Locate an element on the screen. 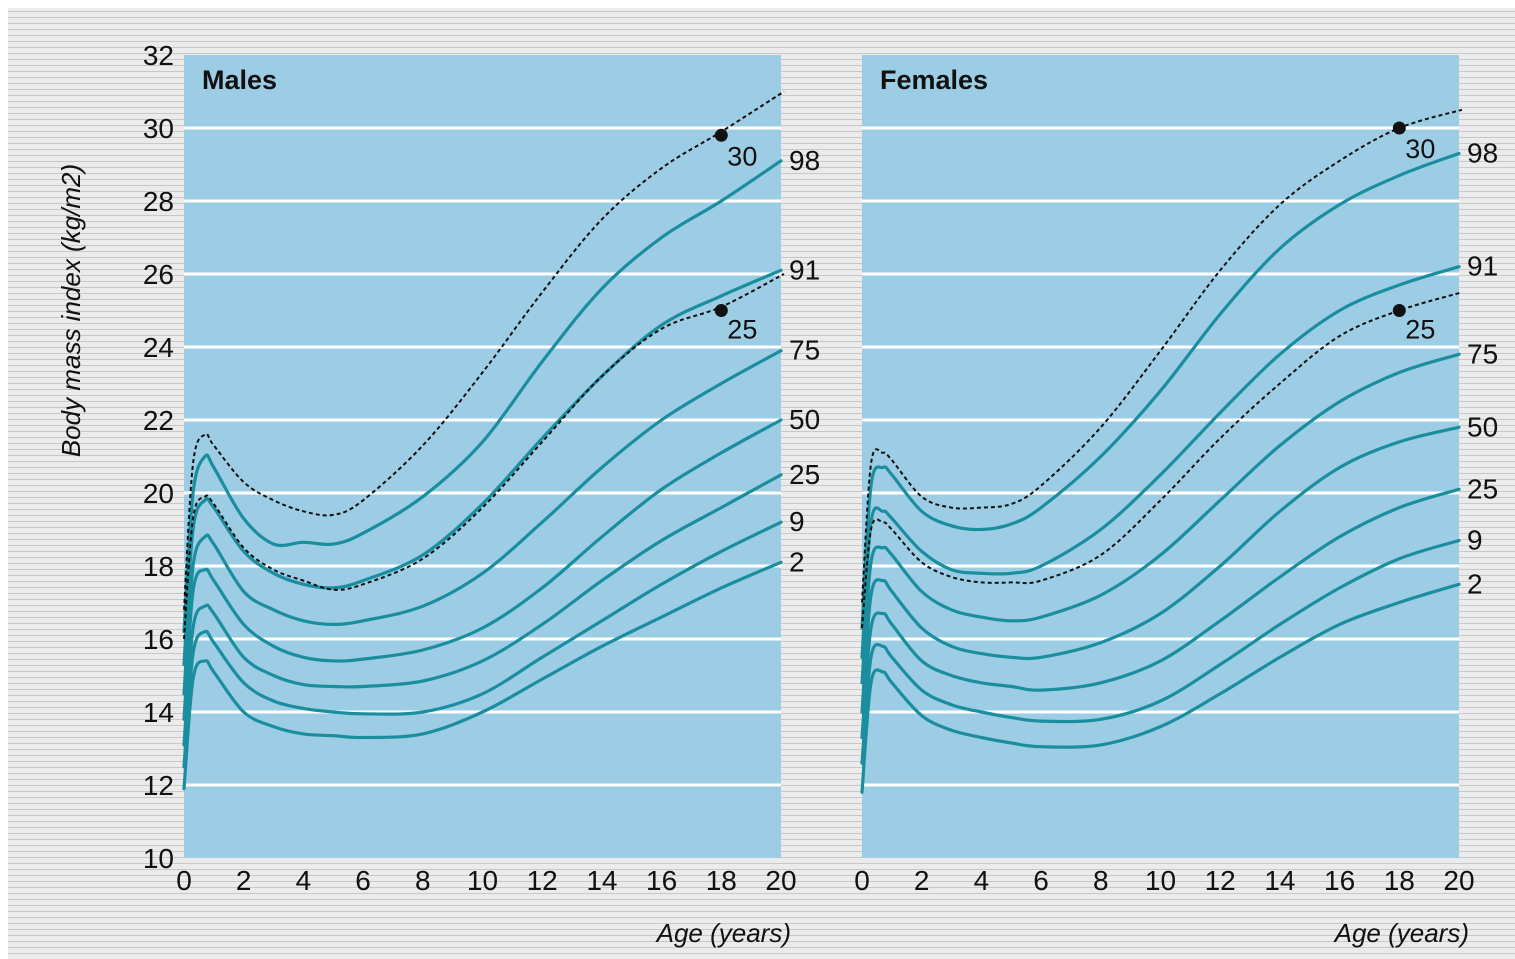  y-axis-label: Body mass index (kg/m2) is located at coordinates (71, 310).